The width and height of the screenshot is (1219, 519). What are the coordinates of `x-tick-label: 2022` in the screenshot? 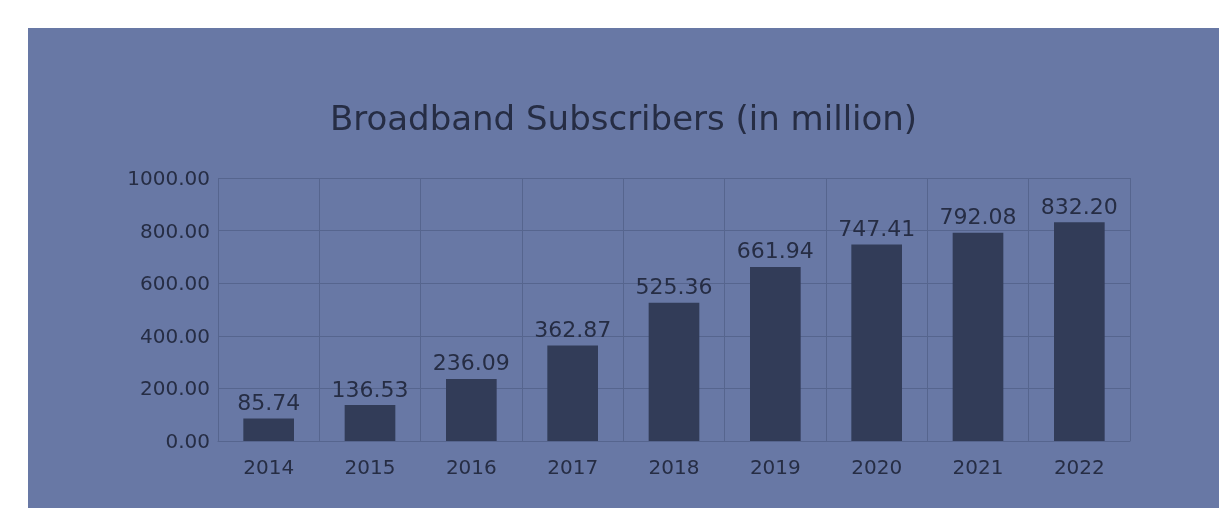 It's located at (1079, 467).